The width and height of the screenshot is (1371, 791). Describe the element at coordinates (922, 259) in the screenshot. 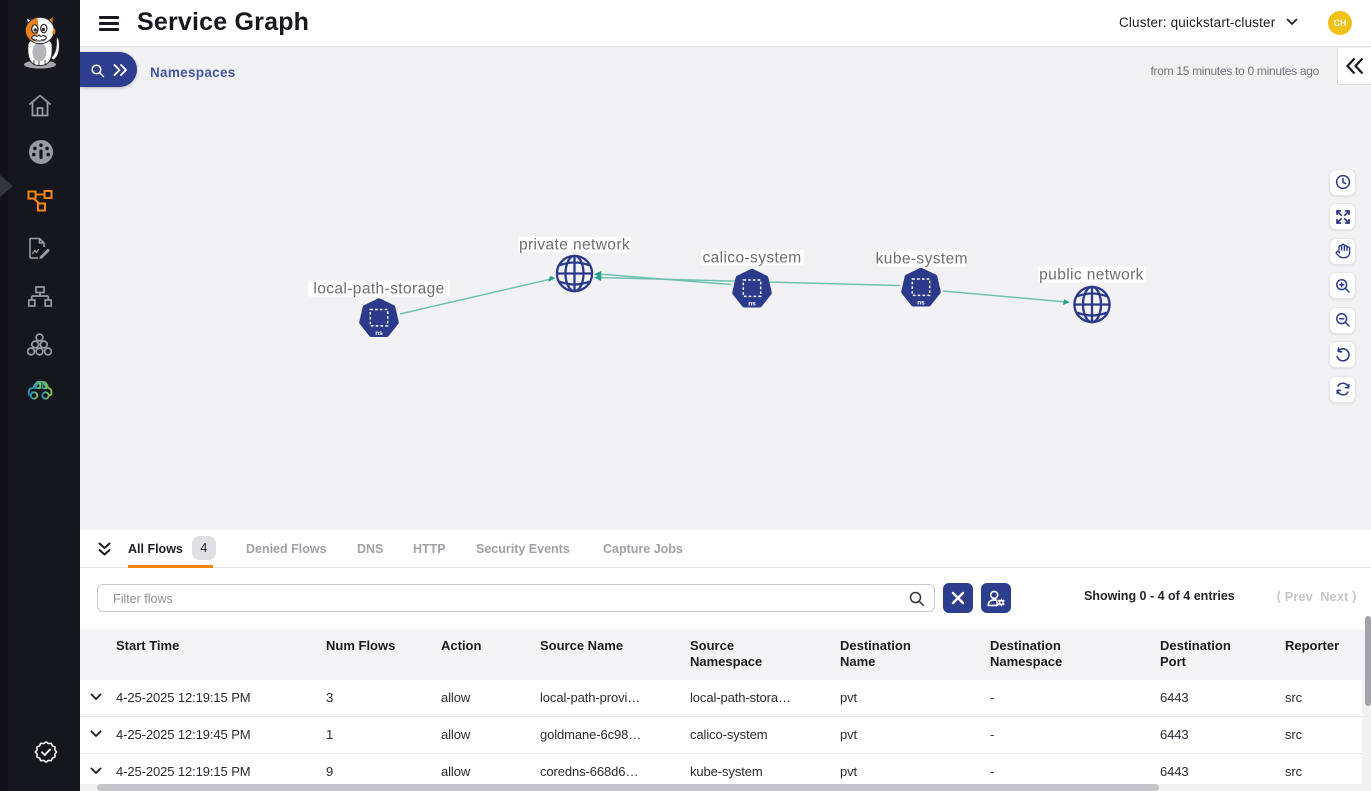

I see `svg-text: kube-system` at that location.